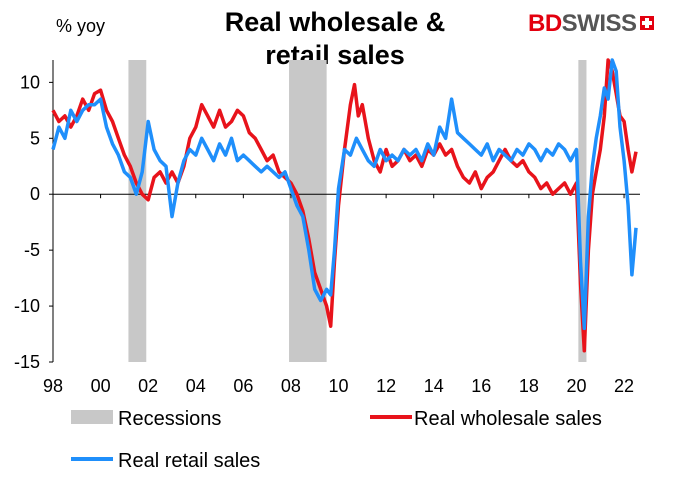 The width and height of the screenshot is (699, 482). Describe the element at coordinates (189, 461) in the screenshot. I see `legend-retail-label: Real retail sales` at that location.